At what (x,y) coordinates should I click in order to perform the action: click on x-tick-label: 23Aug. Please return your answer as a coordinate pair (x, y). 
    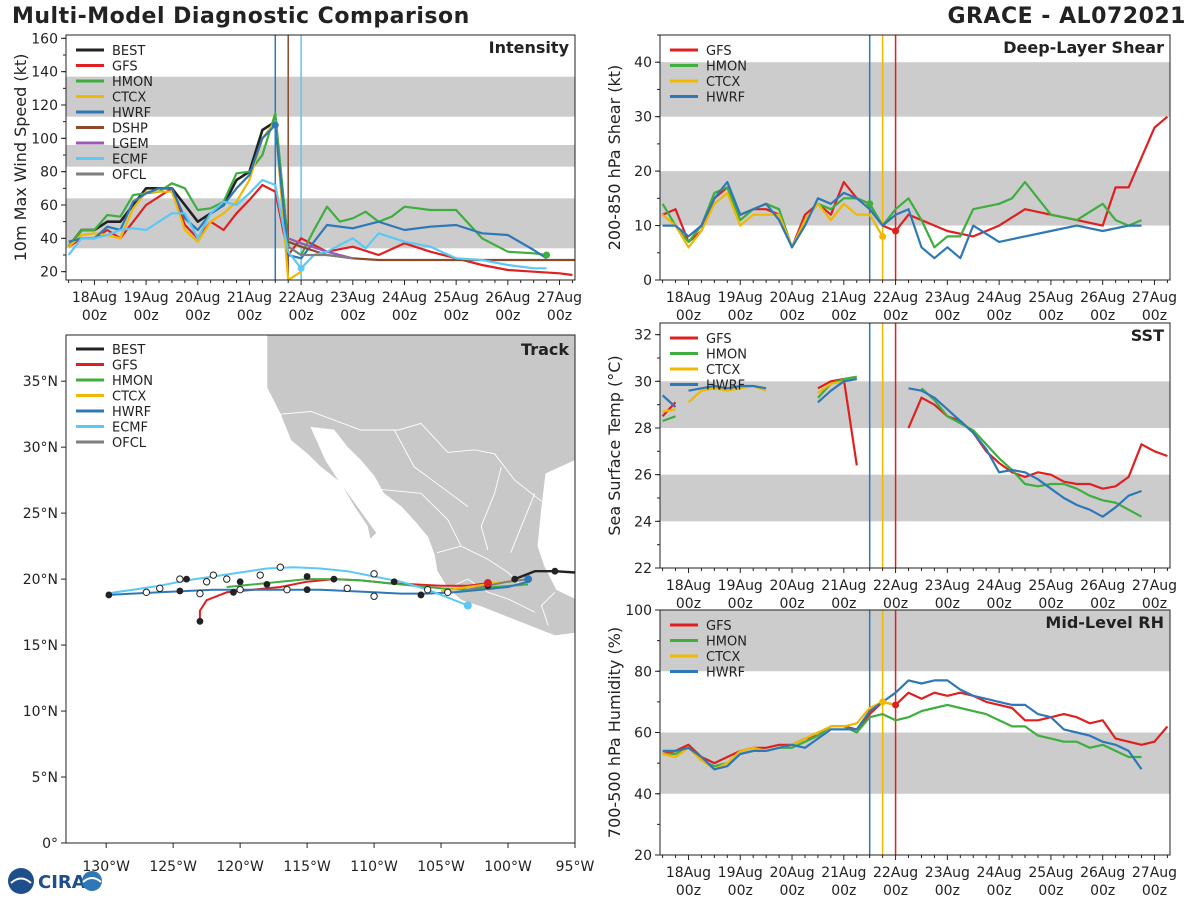
    Looking at the image, I should click on (947, 586).